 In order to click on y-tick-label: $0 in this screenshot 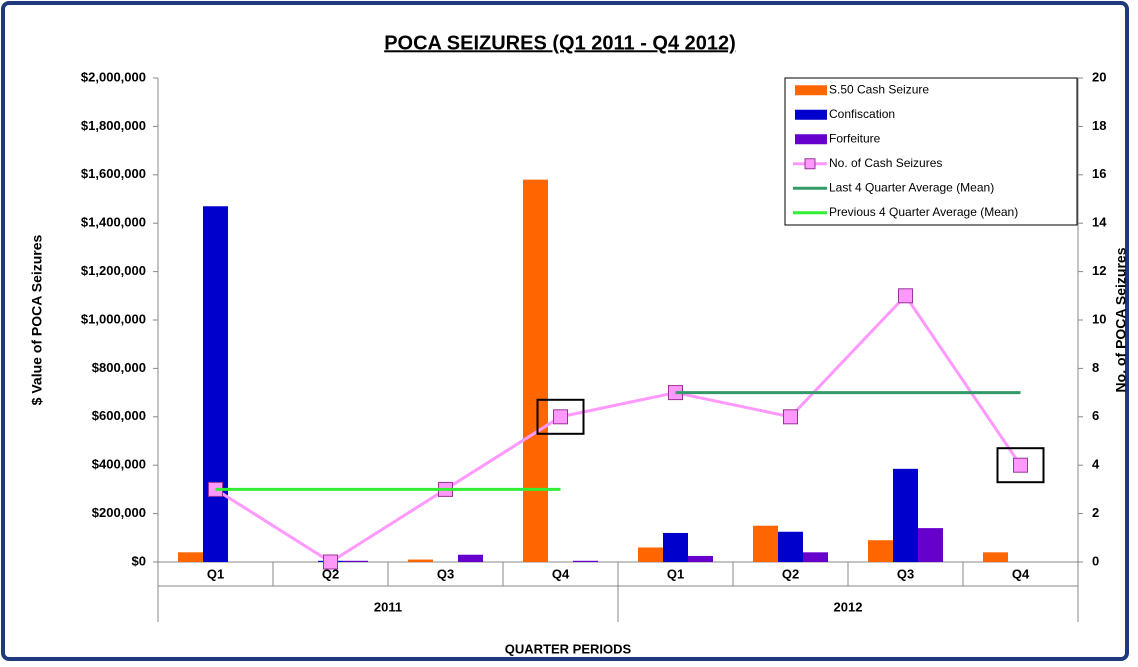, I will do `click(139, 560)`.